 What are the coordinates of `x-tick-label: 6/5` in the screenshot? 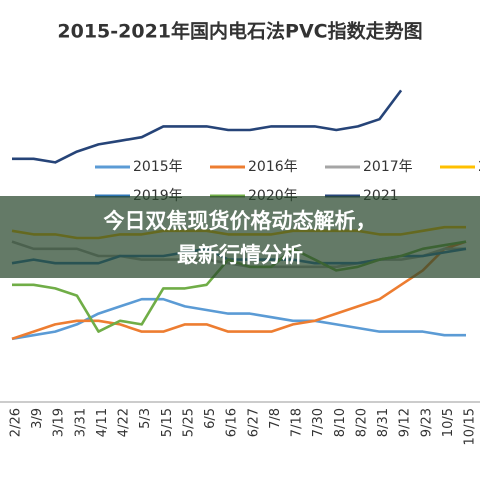 It's located at (210, 418).